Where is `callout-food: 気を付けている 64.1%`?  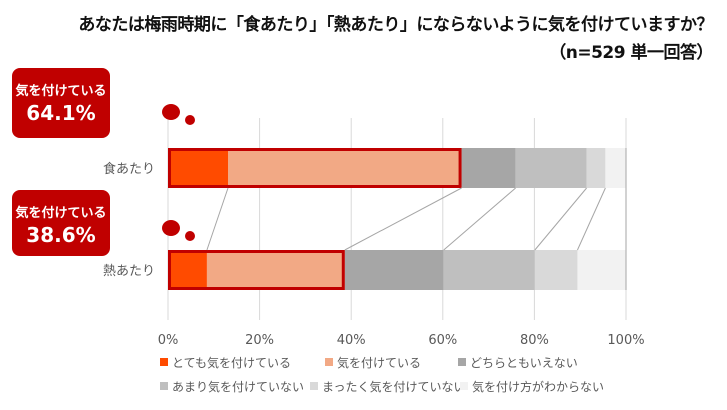
callout-food: 気を付けている 64.1% is located at coordinates (61, 103).